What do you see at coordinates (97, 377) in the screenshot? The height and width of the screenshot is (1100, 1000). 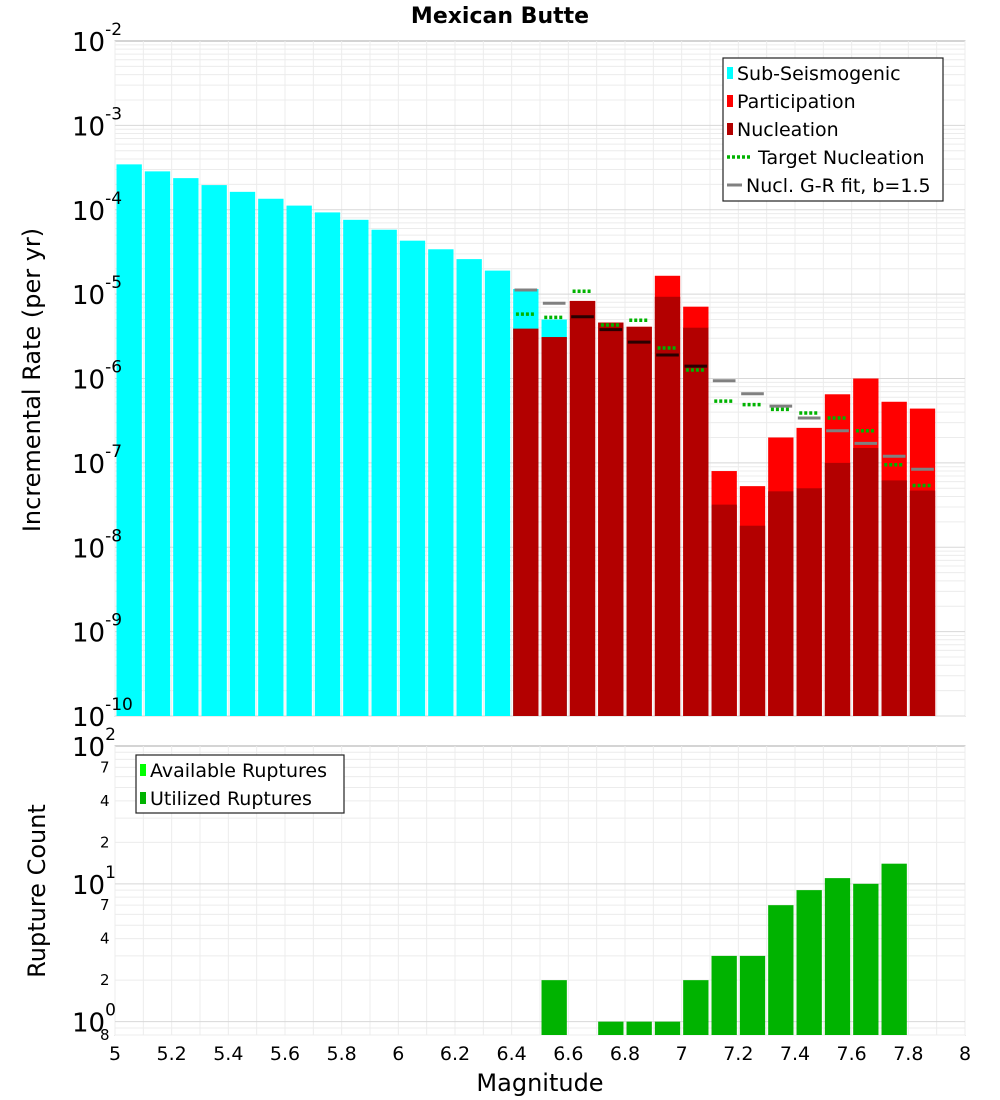 I see `y-tick-label: 10⁻⁶` at bounding box center [97, 377].